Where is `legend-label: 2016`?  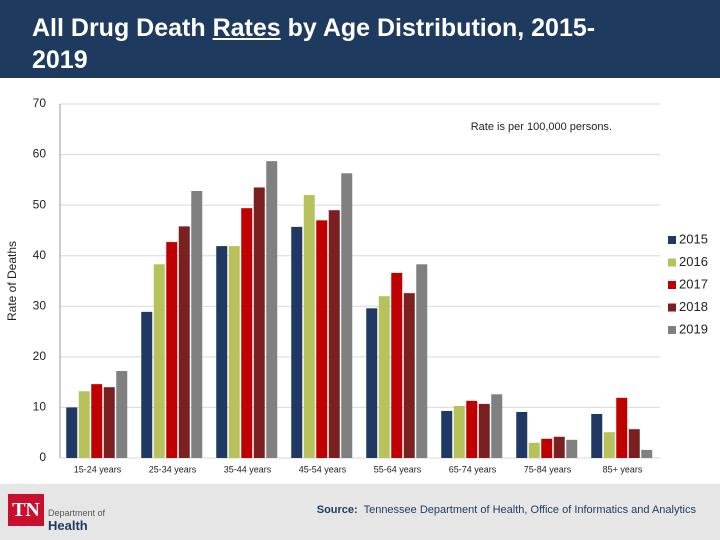
legend-label: 2016 is located at coordinates (693, 261).